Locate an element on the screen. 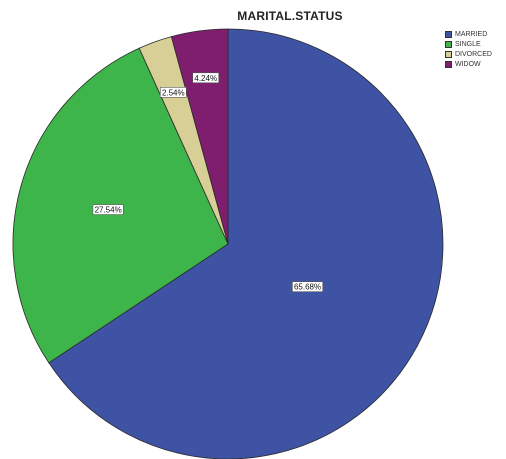 This screenshot has height=459, width=506. data-label-widow: 4.24% is located at coordinates (206, 78).